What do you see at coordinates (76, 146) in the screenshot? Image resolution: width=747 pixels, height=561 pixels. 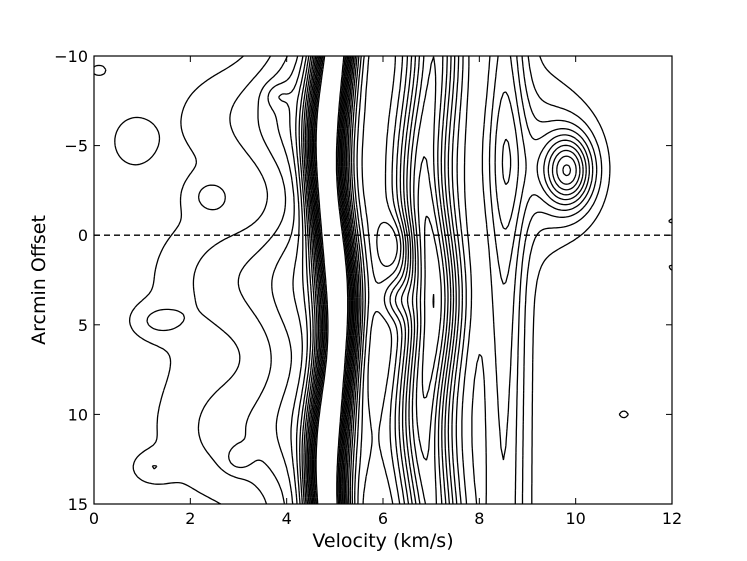 I see `y-tick-label: −5` at bounding box center [76, 146].